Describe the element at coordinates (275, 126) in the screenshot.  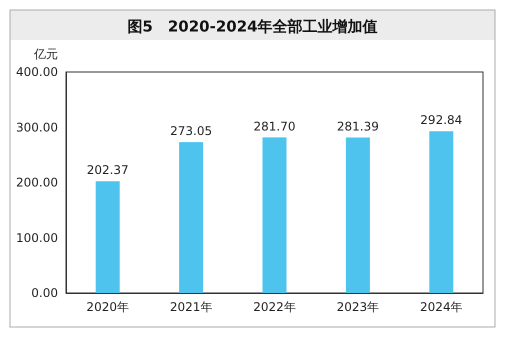
I see `data-label: 281.70` at that location.